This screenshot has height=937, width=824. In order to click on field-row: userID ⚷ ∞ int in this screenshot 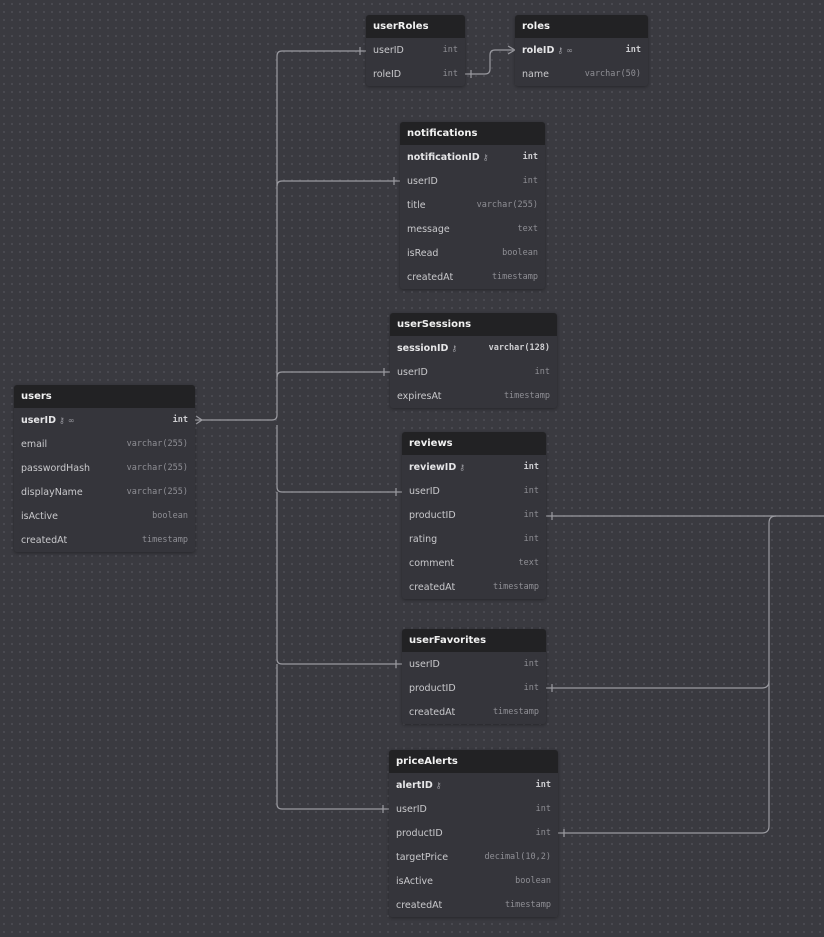, I will do `click(104, 420)`.